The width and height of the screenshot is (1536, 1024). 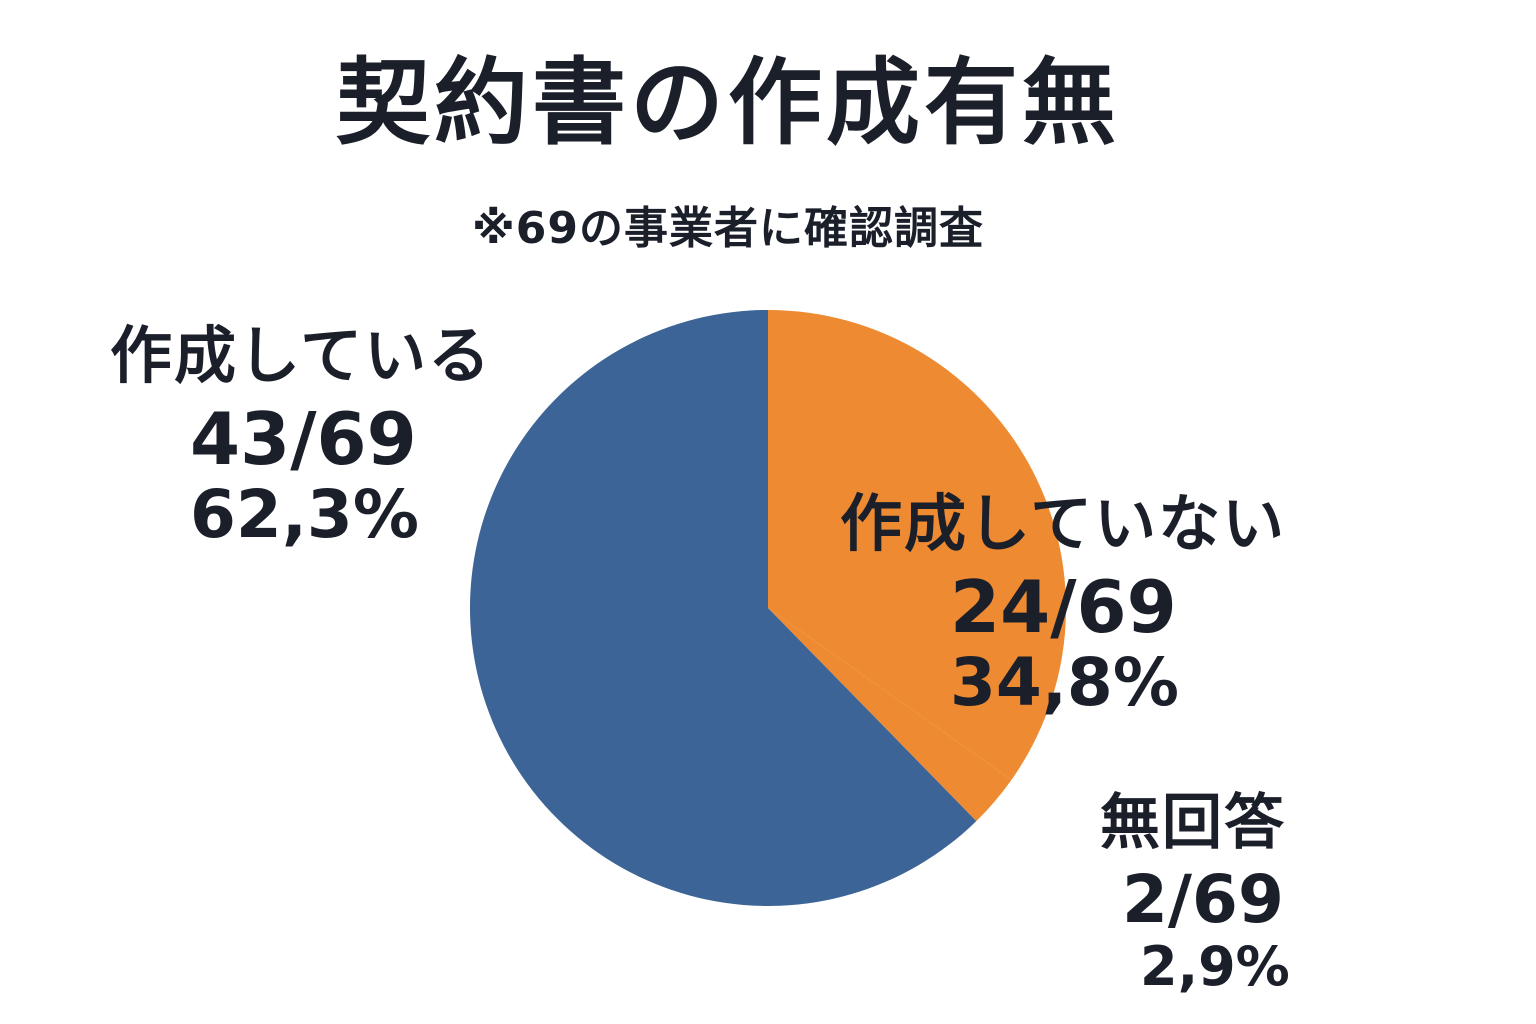 What do you see at coordinates (1063, 607) in the screenshot?
I see `slice-fraction-not-made: 24/69` at bounding box center [1063, 607].